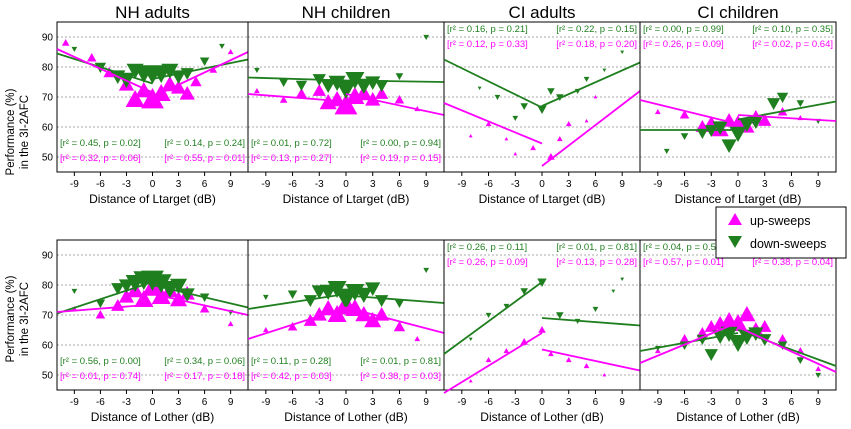  Describe the element at coordinates (100, 361) in the screenshot. I see `stat-down-left: [r² = 0.56, p = 0.00]` at that location.